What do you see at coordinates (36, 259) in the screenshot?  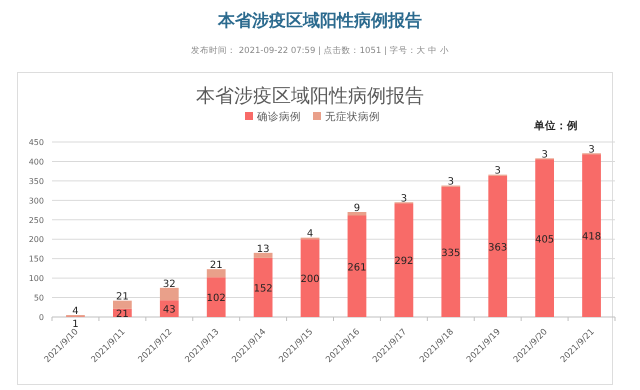 I see `y-tick-label: 150` at bounding box center [36, 259].